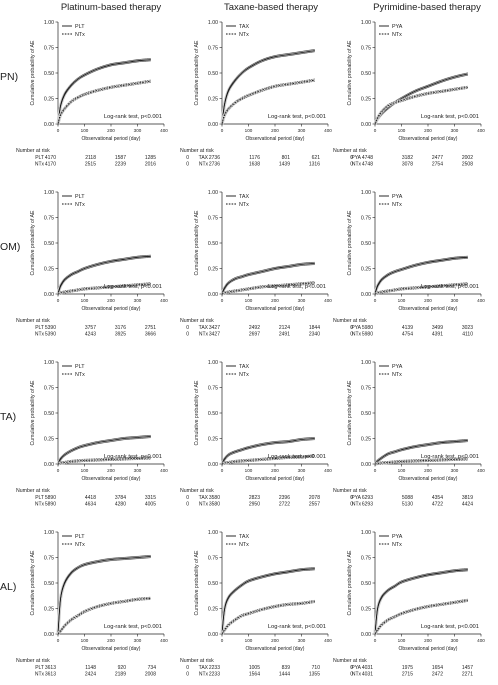  I want to click on risk-count: 4424, so click(467, 505).